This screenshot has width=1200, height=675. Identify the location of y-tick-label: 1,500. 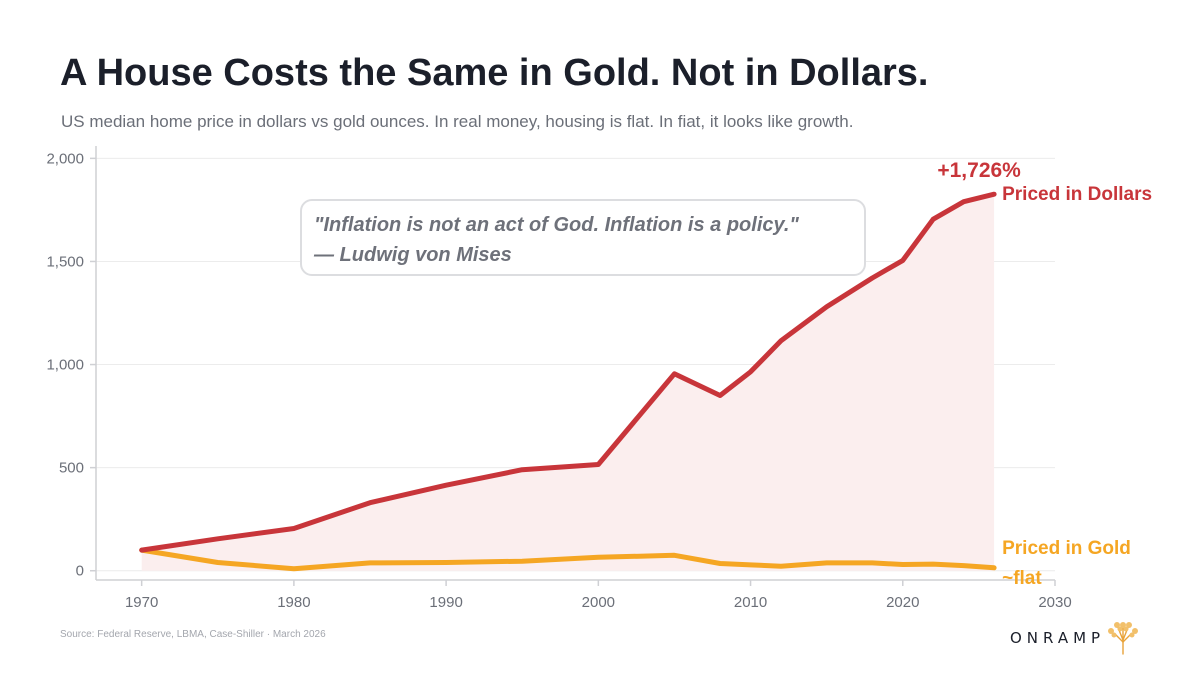
(65, 261).